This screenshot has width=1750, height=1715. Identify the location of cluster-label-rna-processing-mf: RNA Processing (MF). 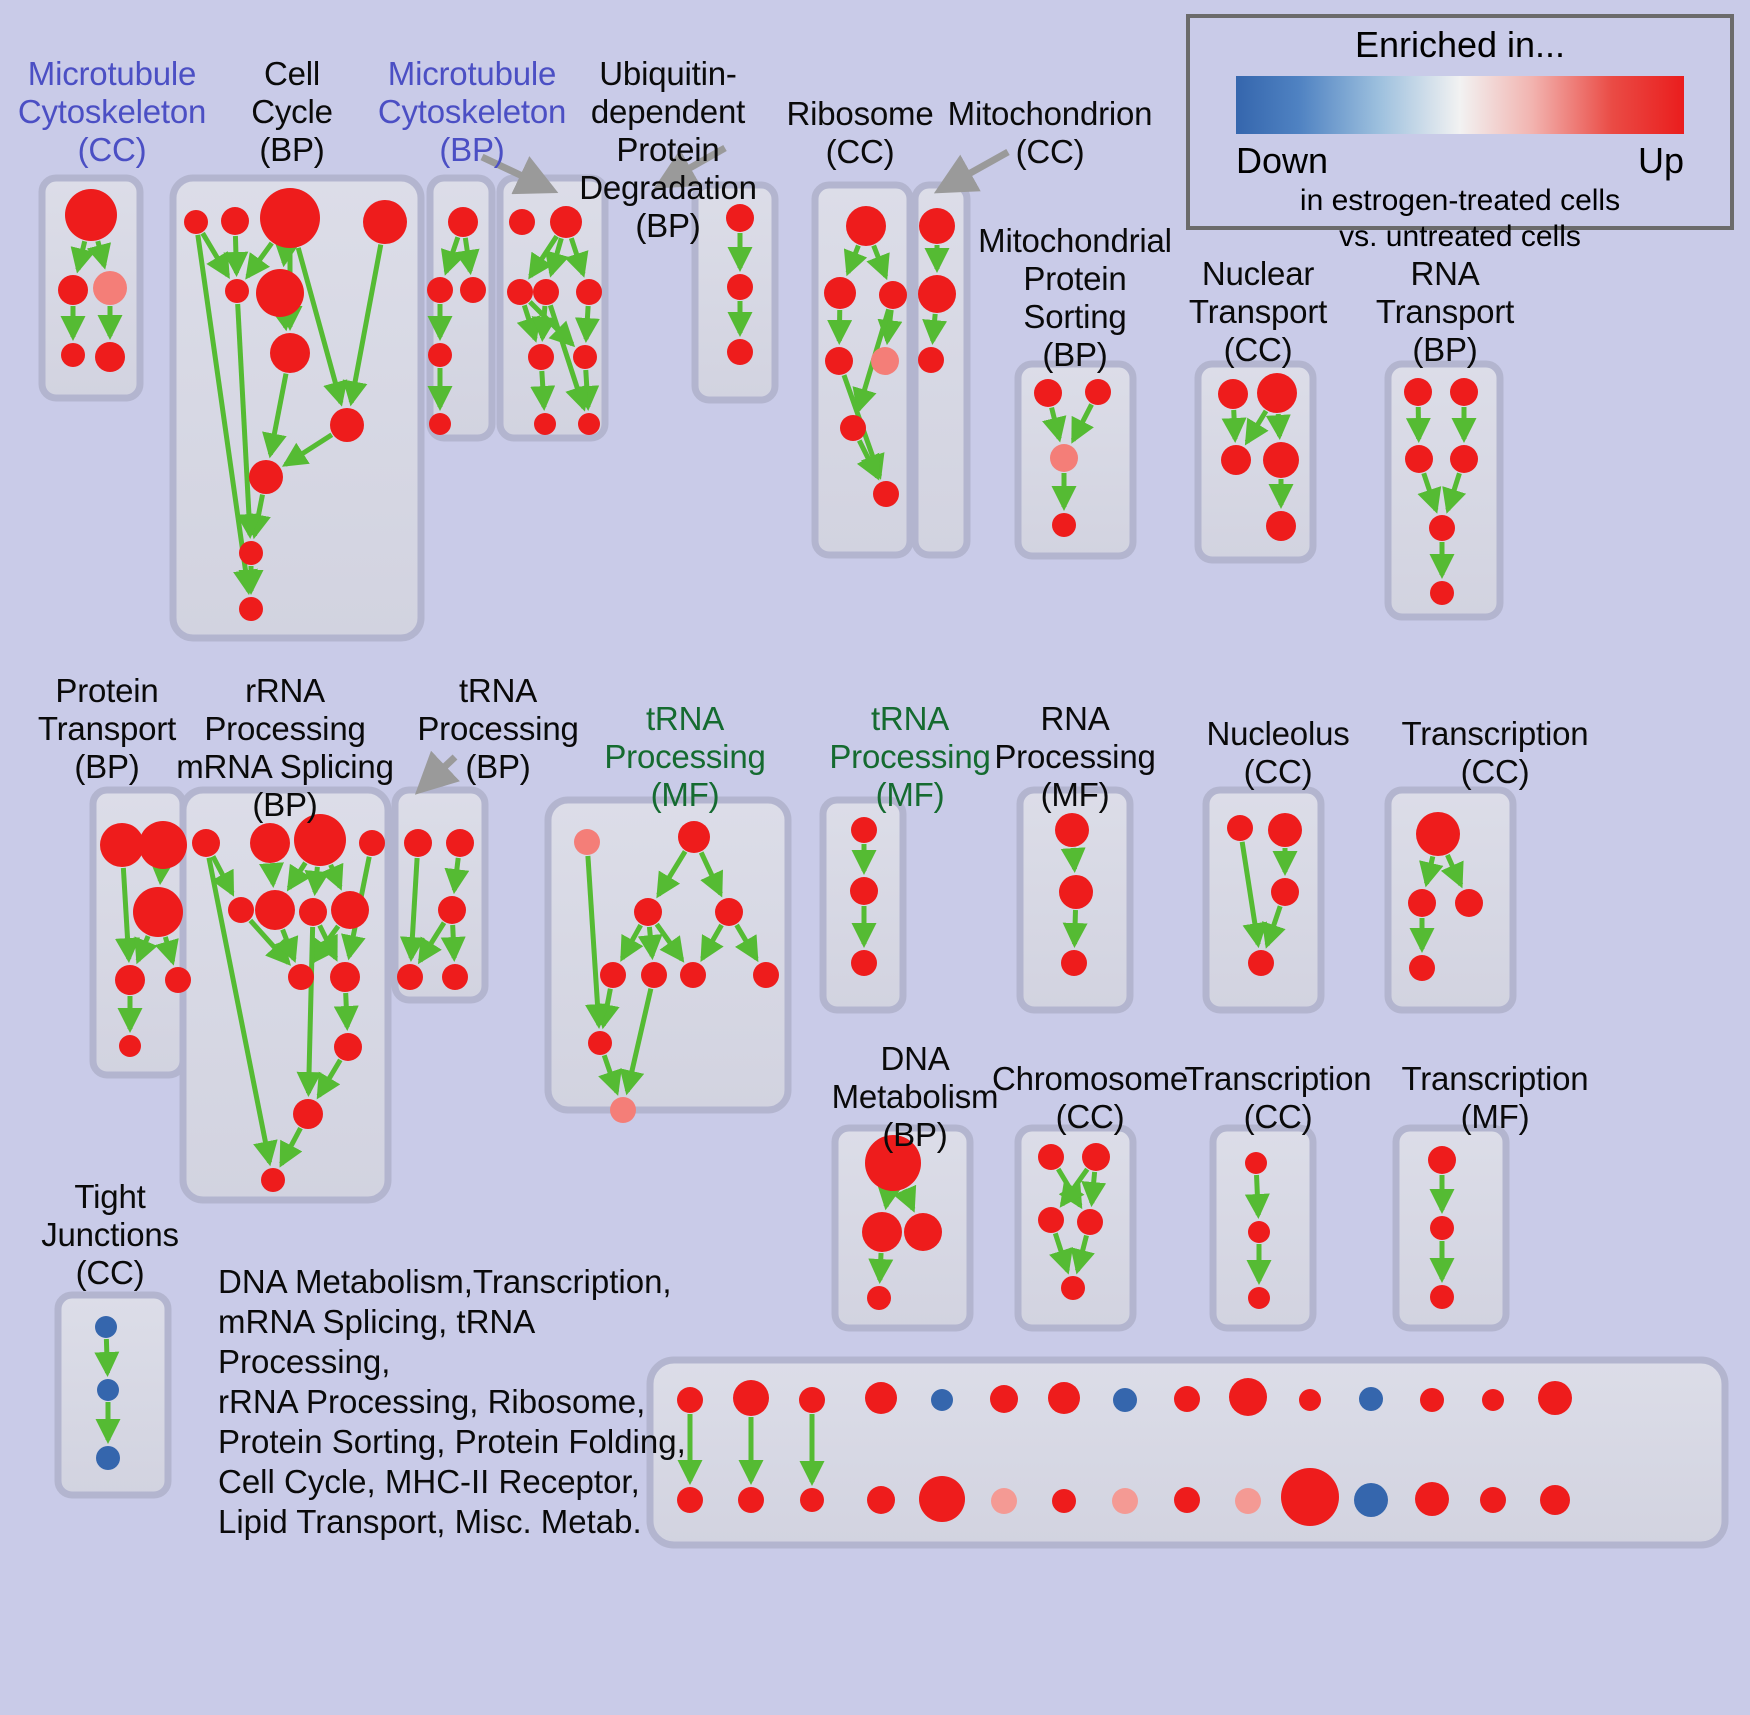
(1075, 756).